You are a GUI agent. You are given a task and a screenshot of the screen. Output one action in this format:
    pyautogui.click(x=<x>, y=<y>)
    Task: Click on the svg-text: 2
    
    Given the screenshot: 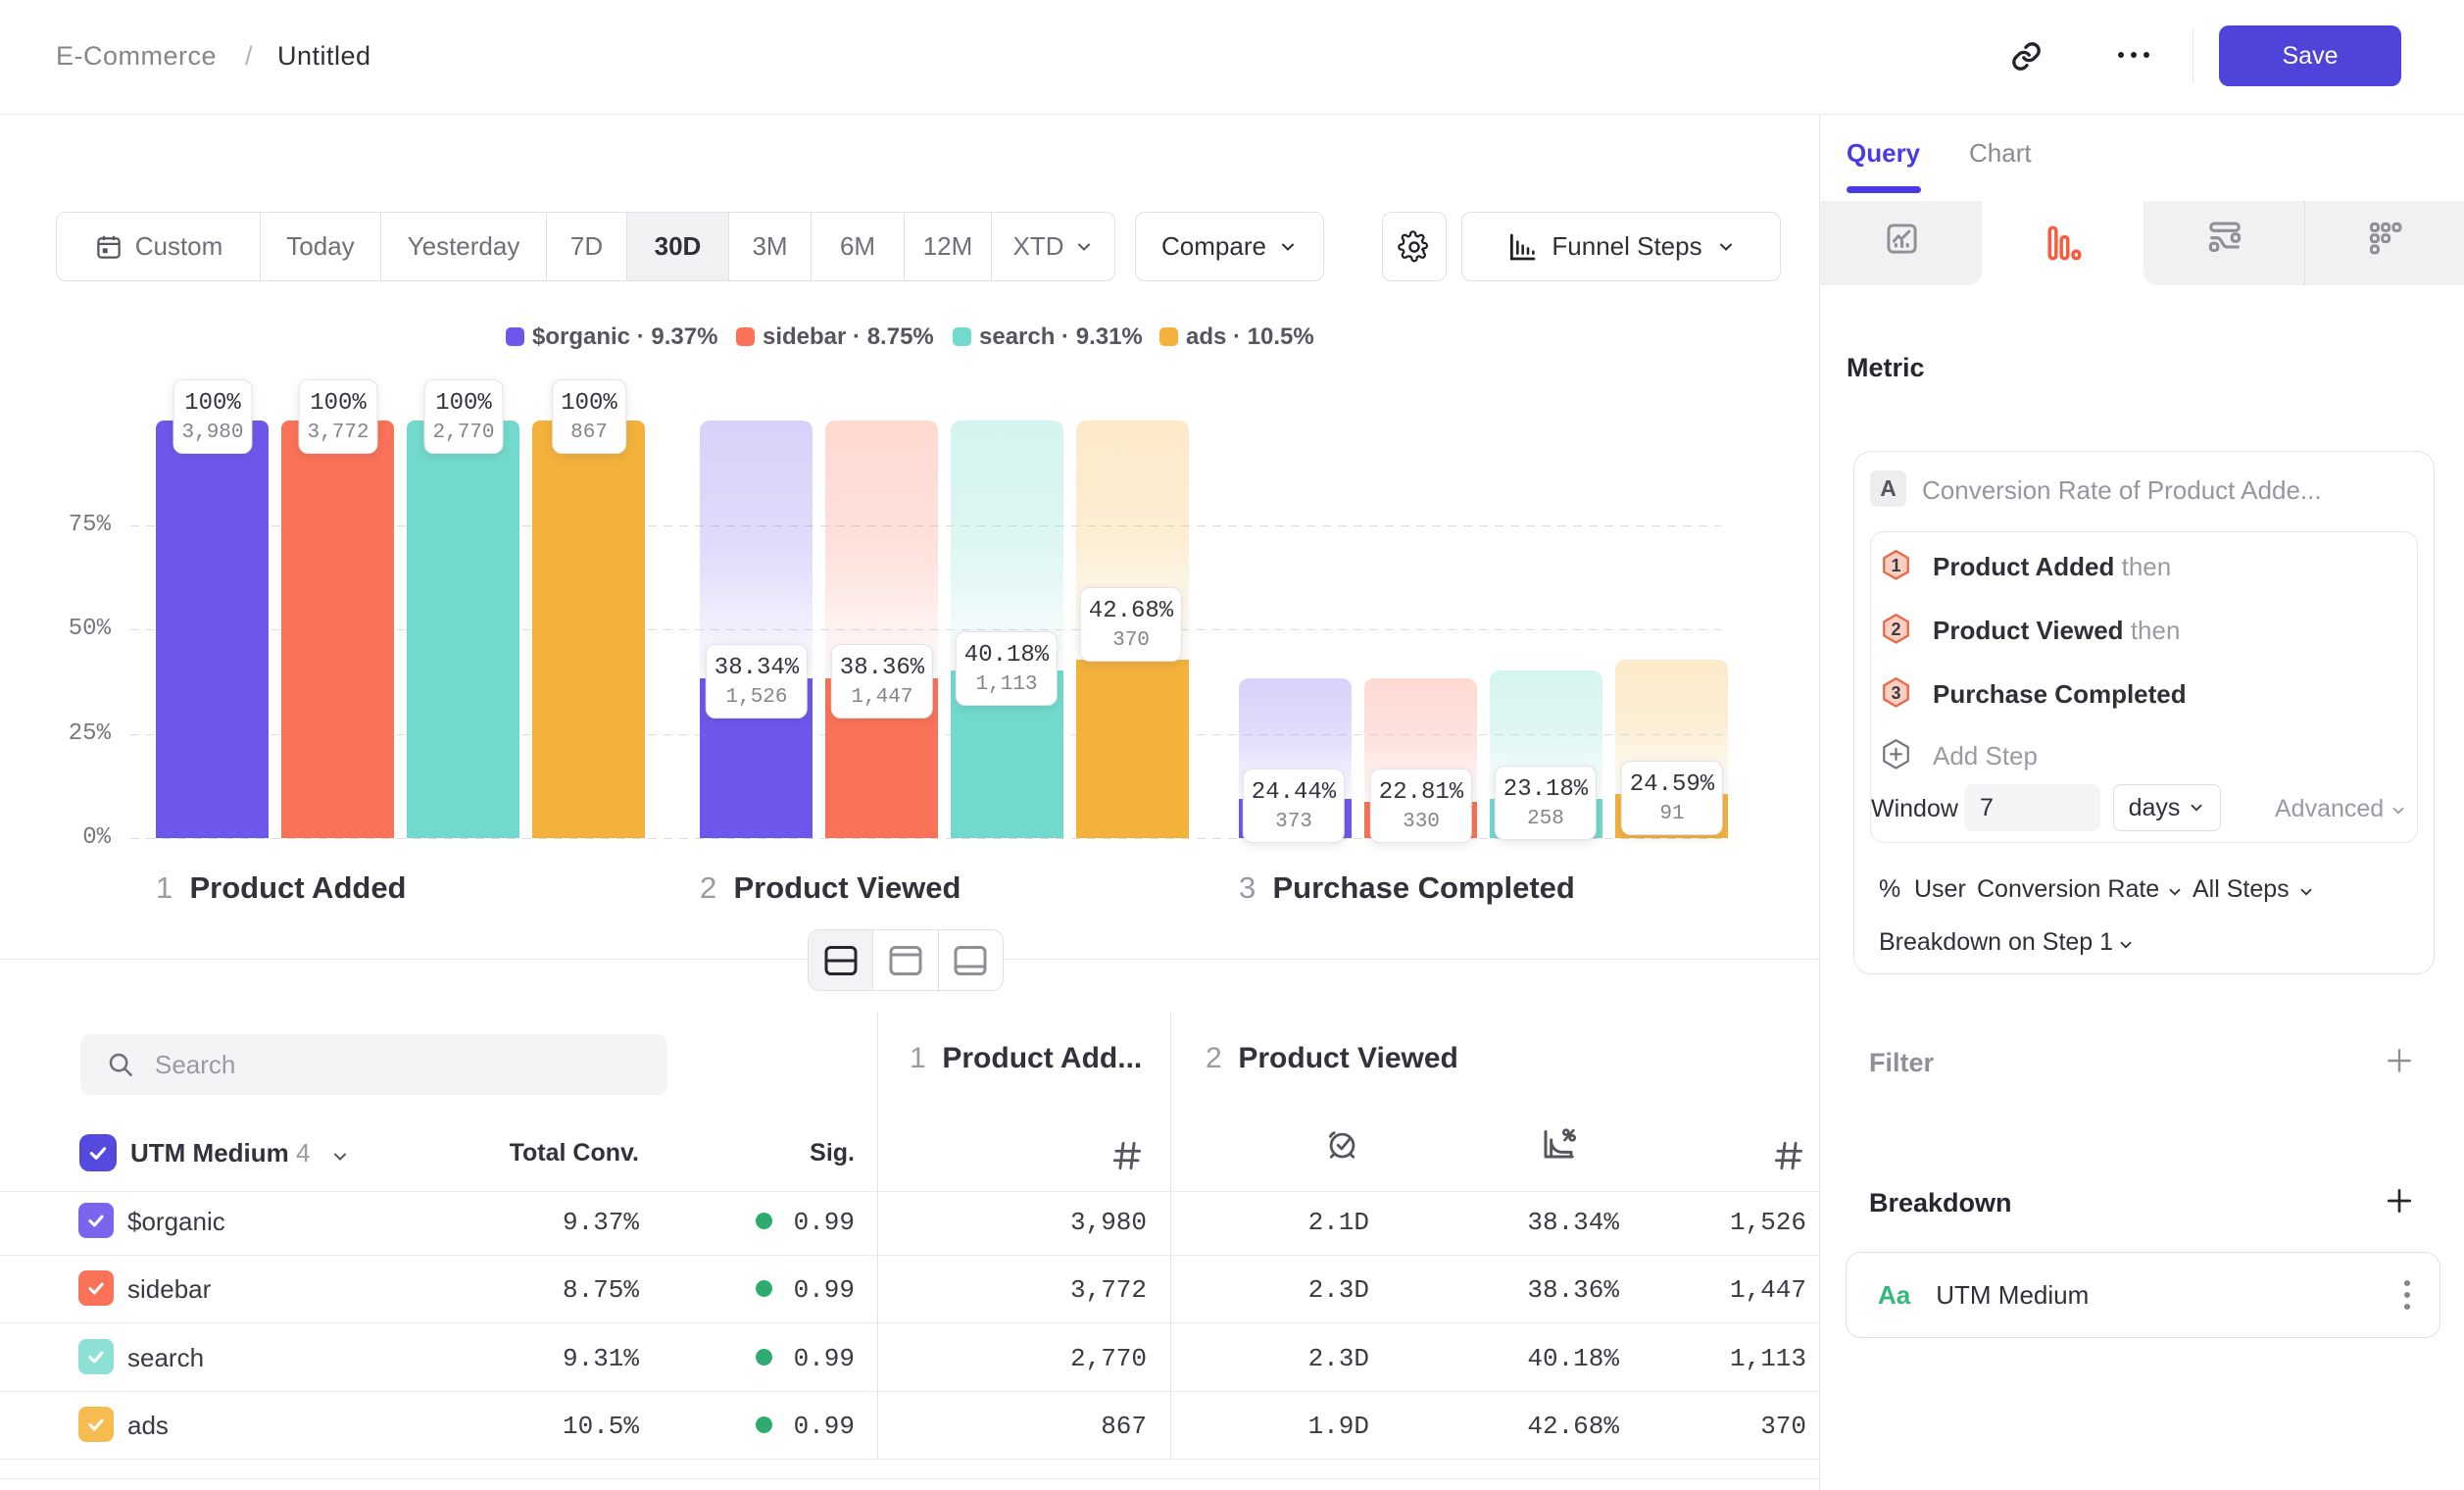 What is the action you would take?
    pyautogui.click(x=1896, y=629)
    